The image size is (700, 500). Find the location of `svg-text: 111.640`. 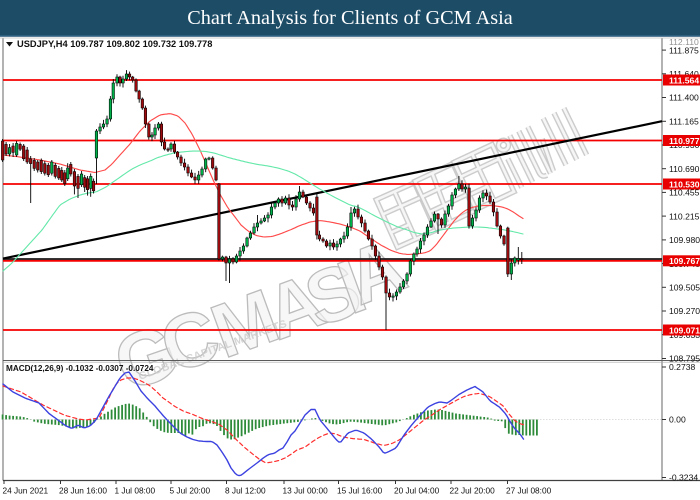

svg-text: 111.640 is located at coordinates (684, 74).